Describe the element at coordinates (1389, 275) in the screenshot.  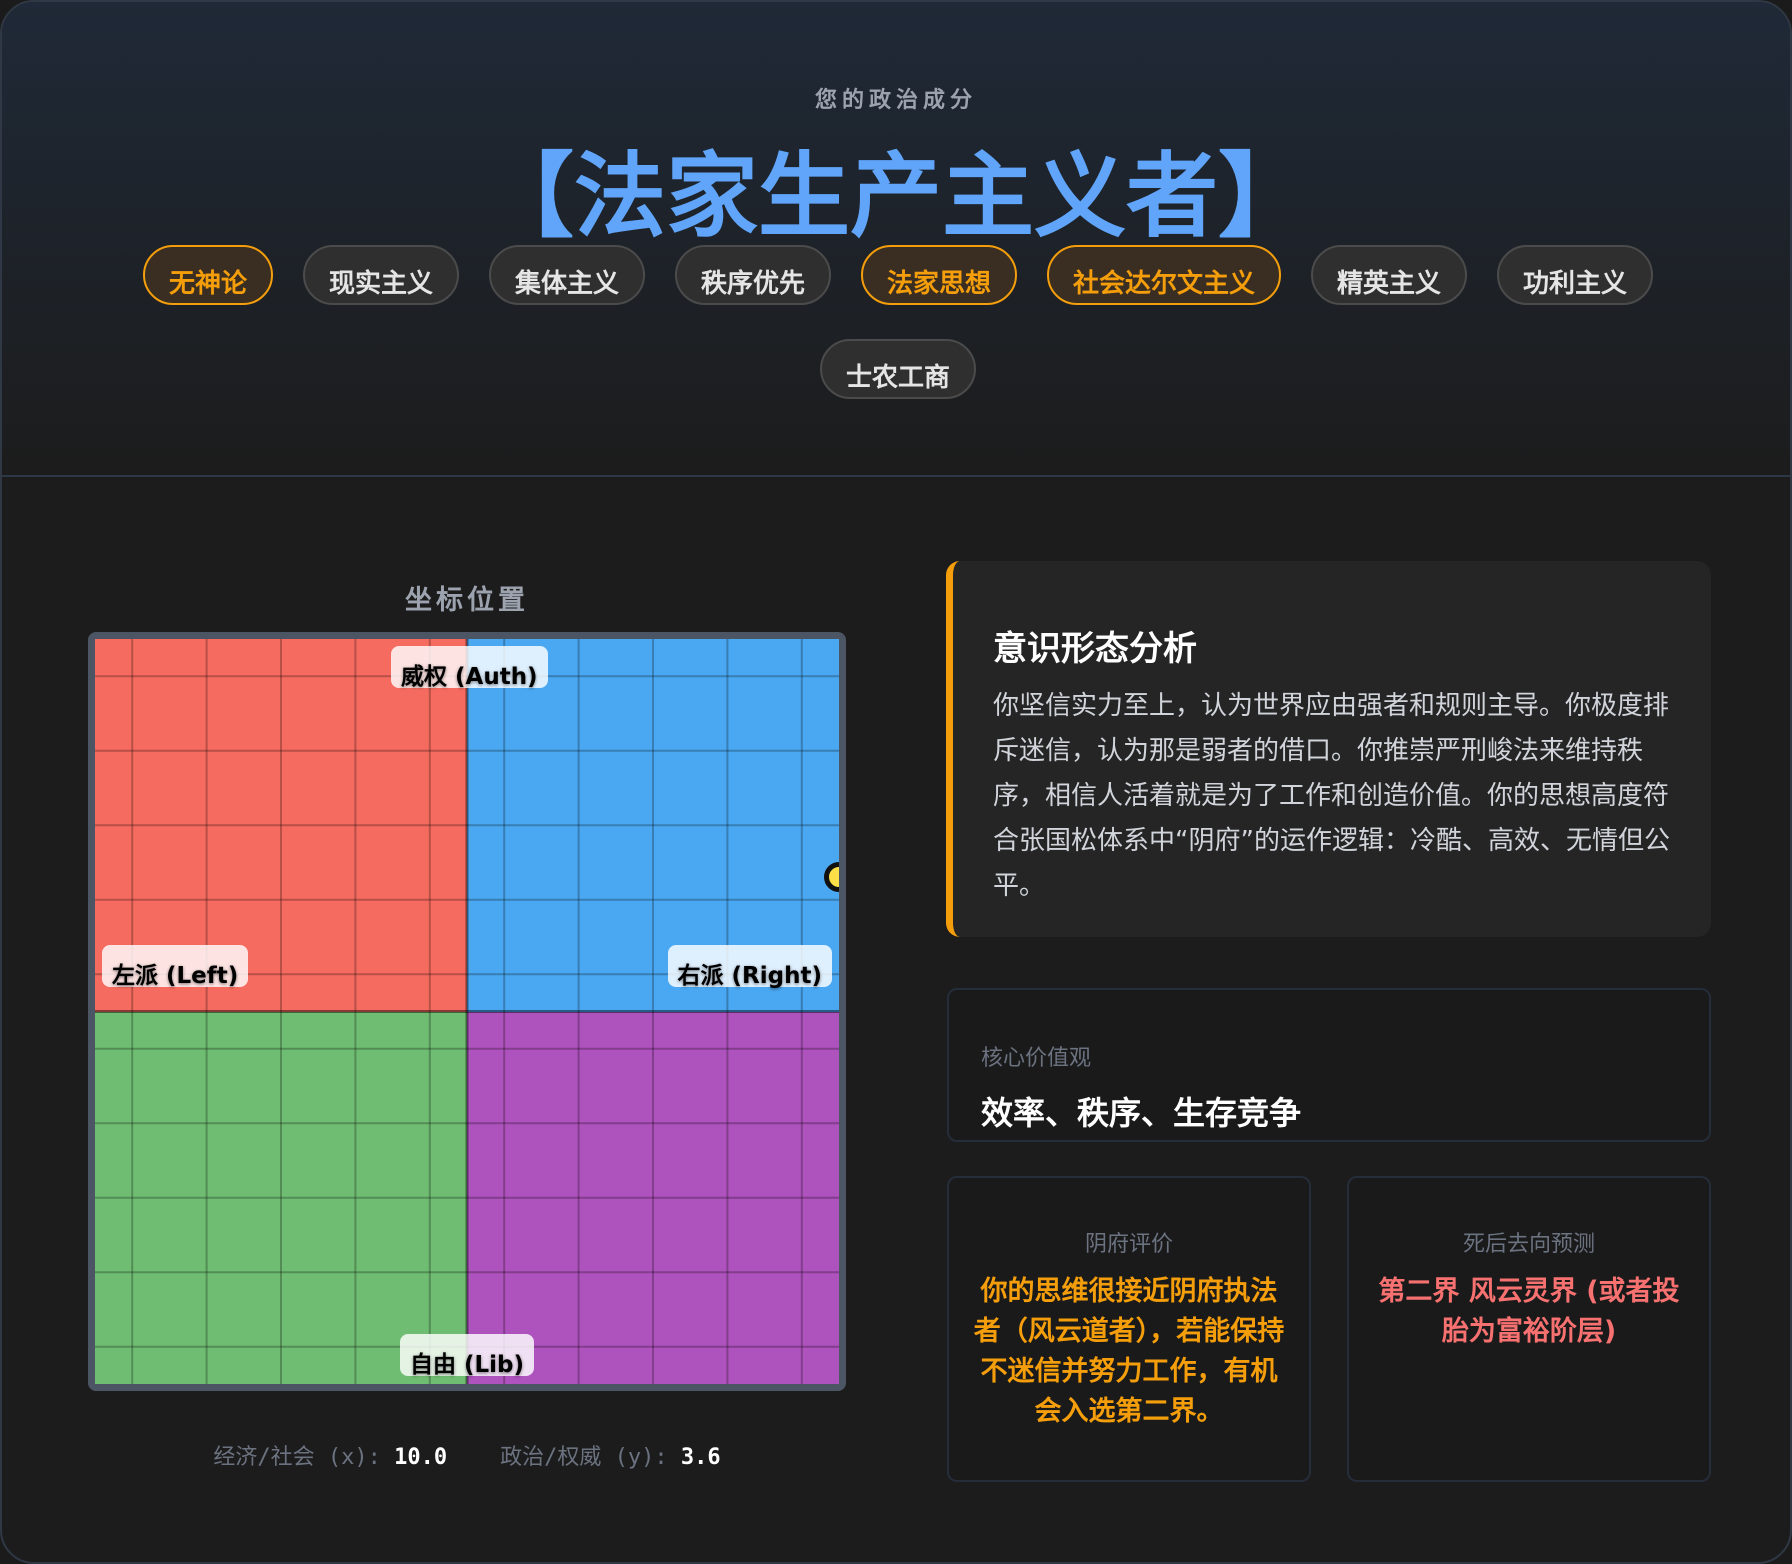
I see `tag-6: 精英主义` at that location.